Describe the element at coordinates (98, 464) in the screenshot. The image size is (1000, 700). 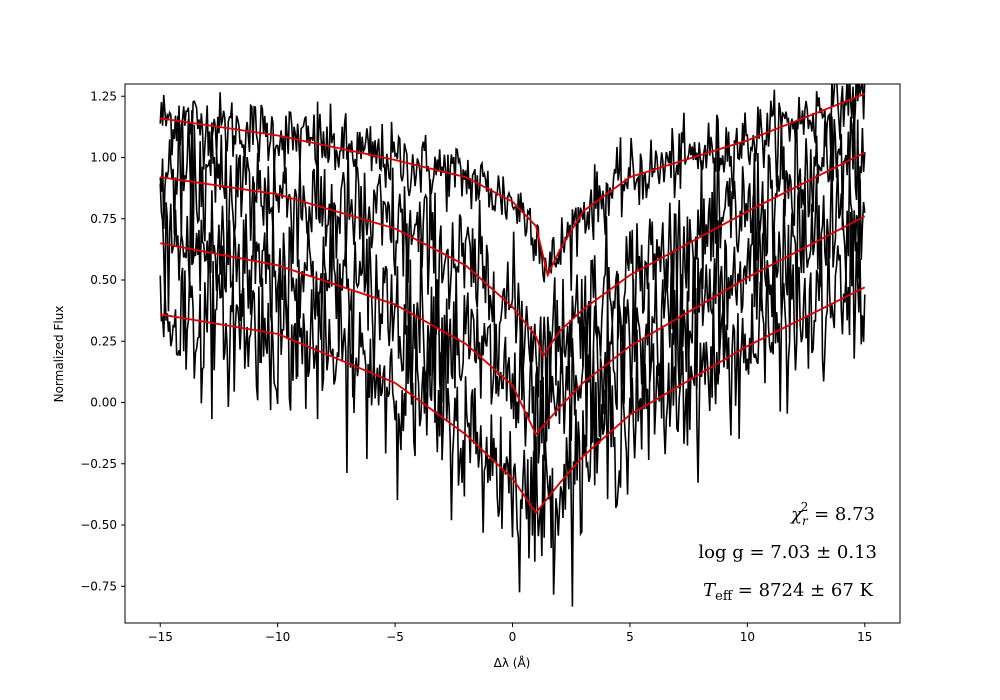
I see `y-tick-label: −0.25` at that location.